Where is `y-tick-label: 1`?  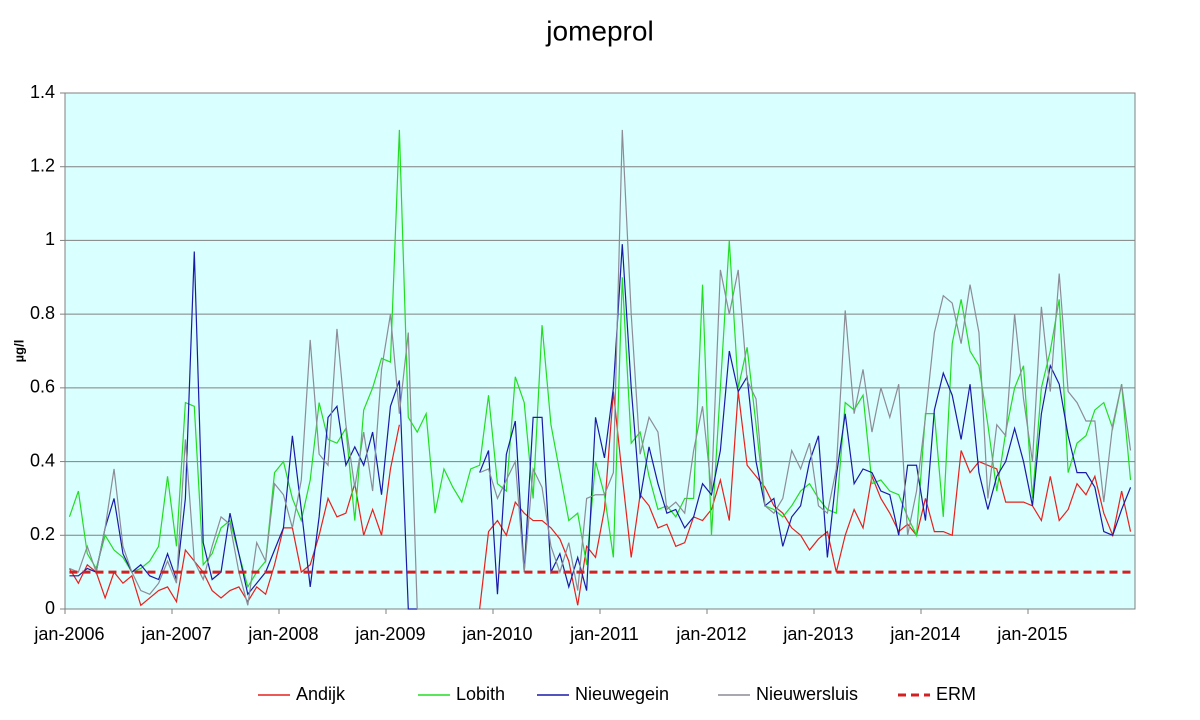 y-tick-label: 1 is located at coordinates (50, 239).